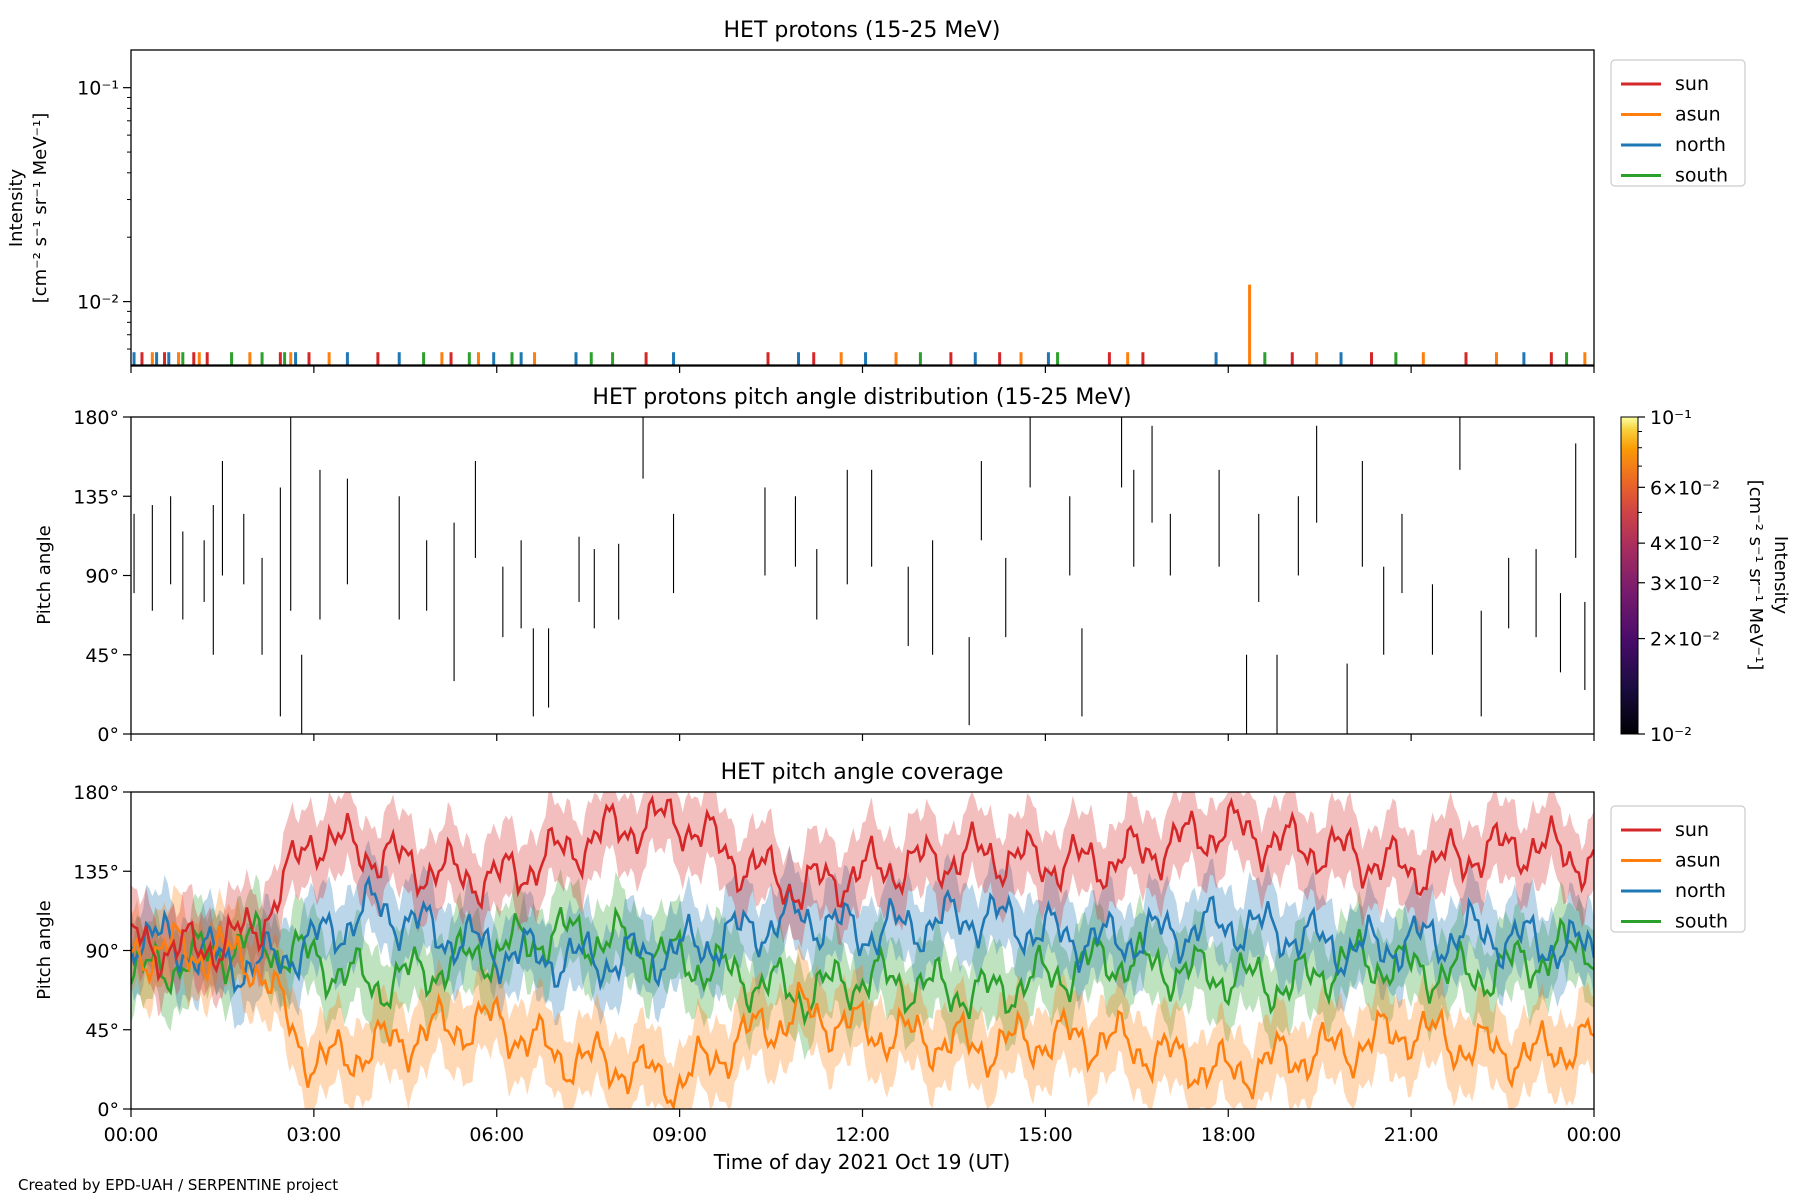 The image size is (1800, 1200). I want to click on panel1-ylabel-line1: Intensity, so click(16, 207).